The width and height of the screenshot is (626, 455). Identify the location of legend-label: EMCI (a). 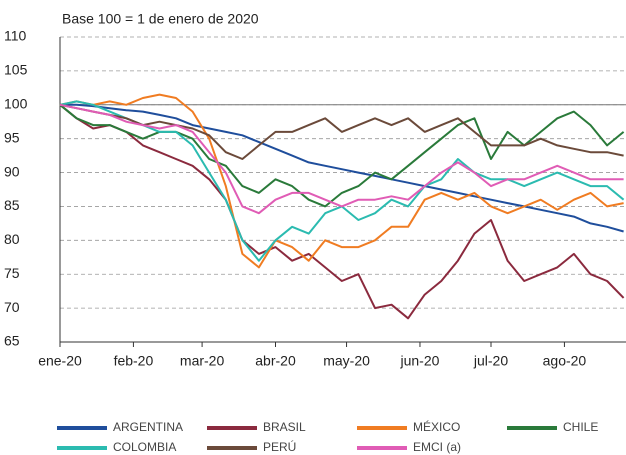
(437, 447).